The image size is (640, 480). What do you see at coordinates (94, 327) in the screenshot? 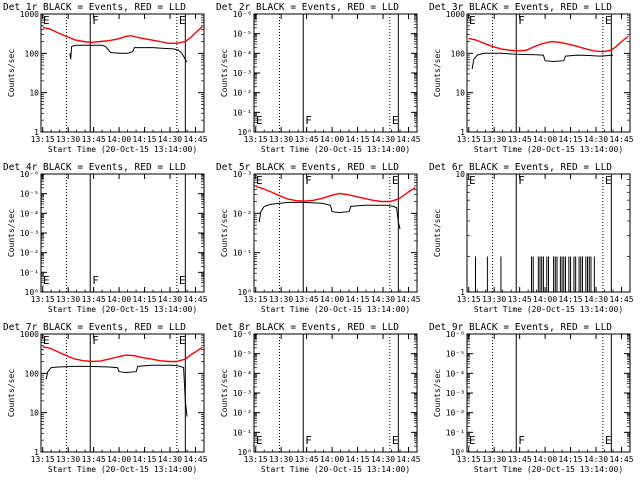
I see `chart-title: Det 7r BLACK = Events, RED = LLD` at bounding box center [94, 327].